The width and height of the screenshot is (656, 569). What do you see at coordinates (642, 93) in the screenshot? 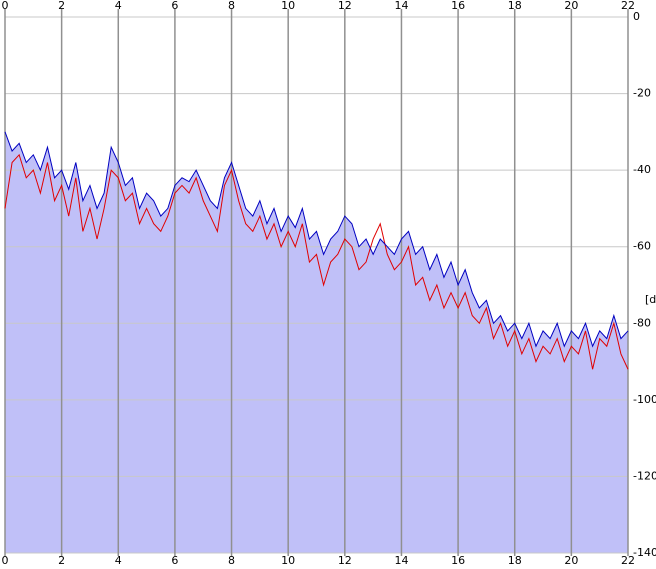
I see `y-tick-label: -20` at bounding box center [642, 93].